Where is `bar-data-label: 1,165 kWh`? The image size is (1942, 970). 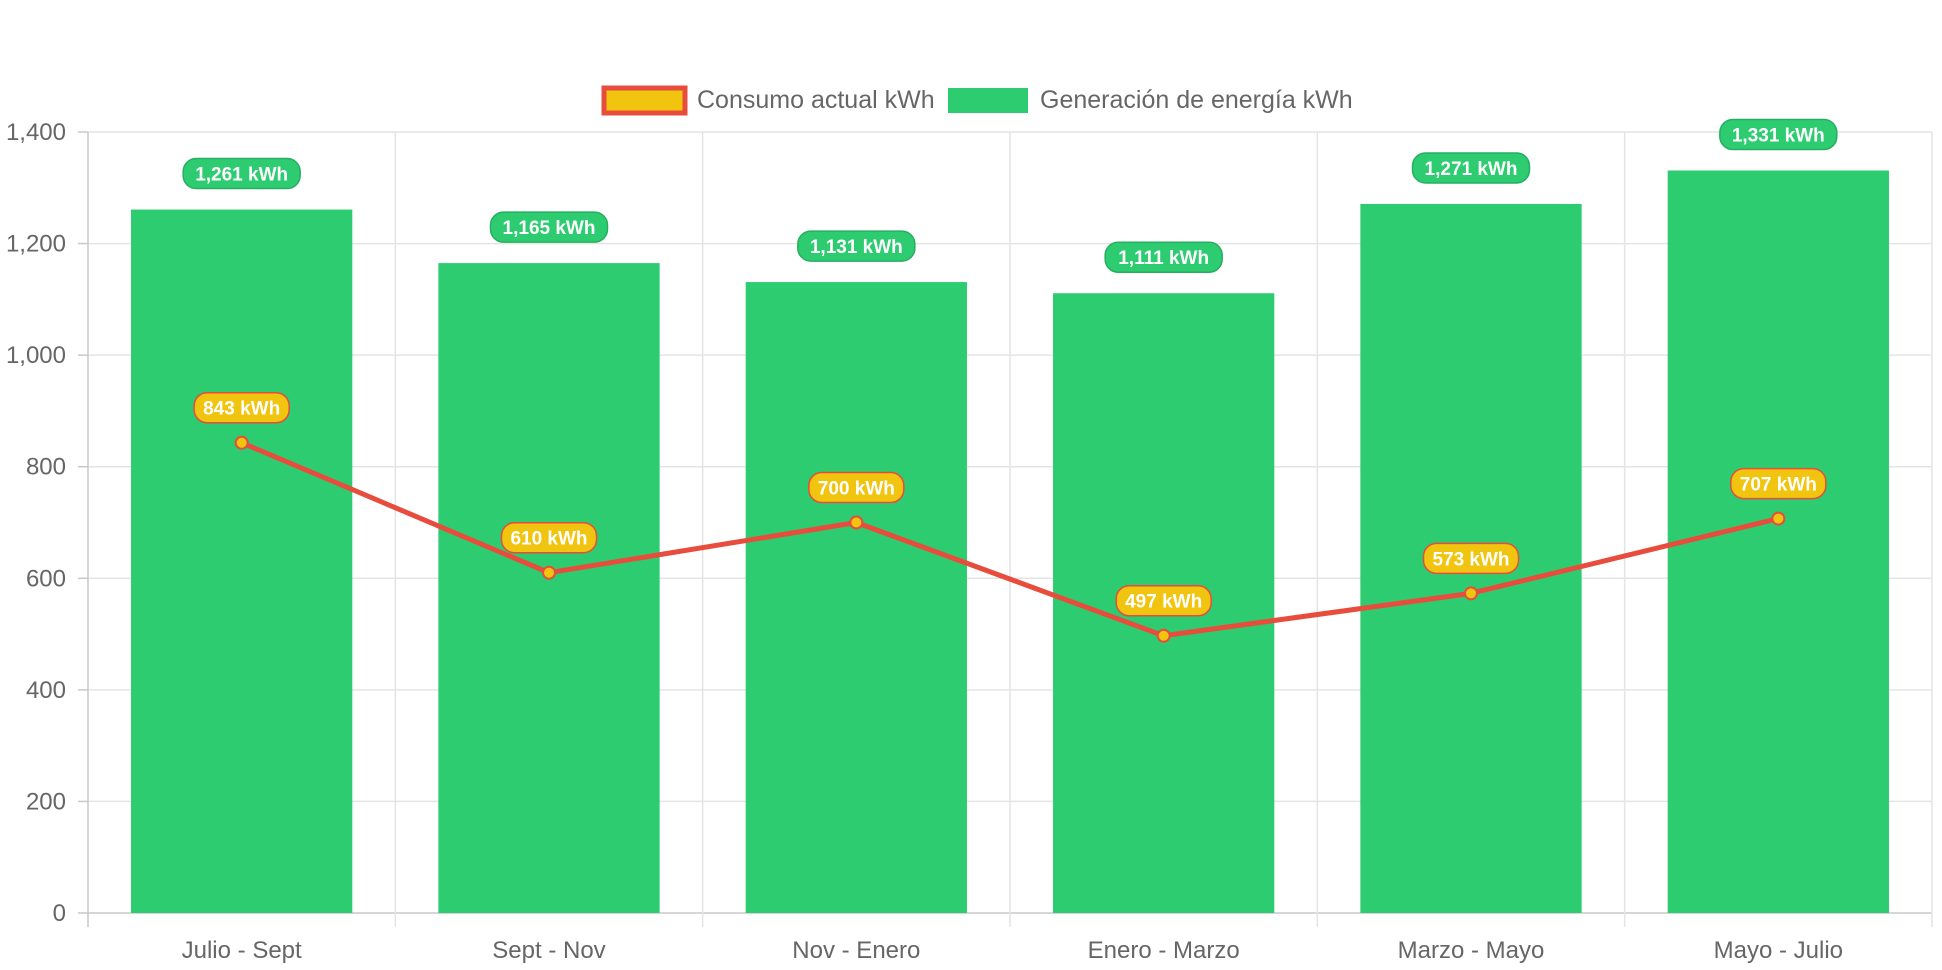
bar-data-label: 1,165 kWh is located at coordinates (549, 228).